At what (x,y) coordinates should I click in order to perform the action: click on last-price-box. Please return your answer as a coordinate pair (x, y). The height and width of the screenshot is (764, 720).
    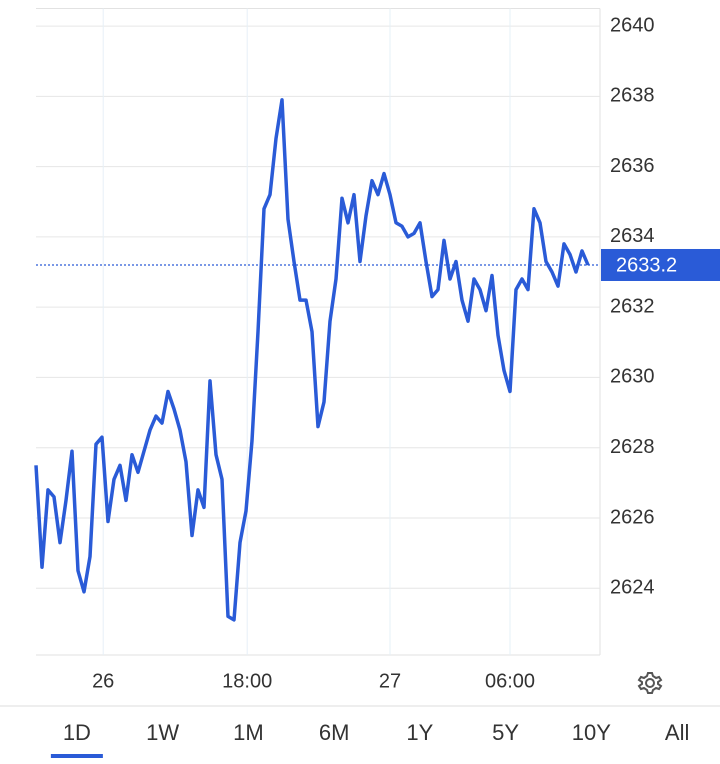
    Looking at the image, I should click on (660, 264).